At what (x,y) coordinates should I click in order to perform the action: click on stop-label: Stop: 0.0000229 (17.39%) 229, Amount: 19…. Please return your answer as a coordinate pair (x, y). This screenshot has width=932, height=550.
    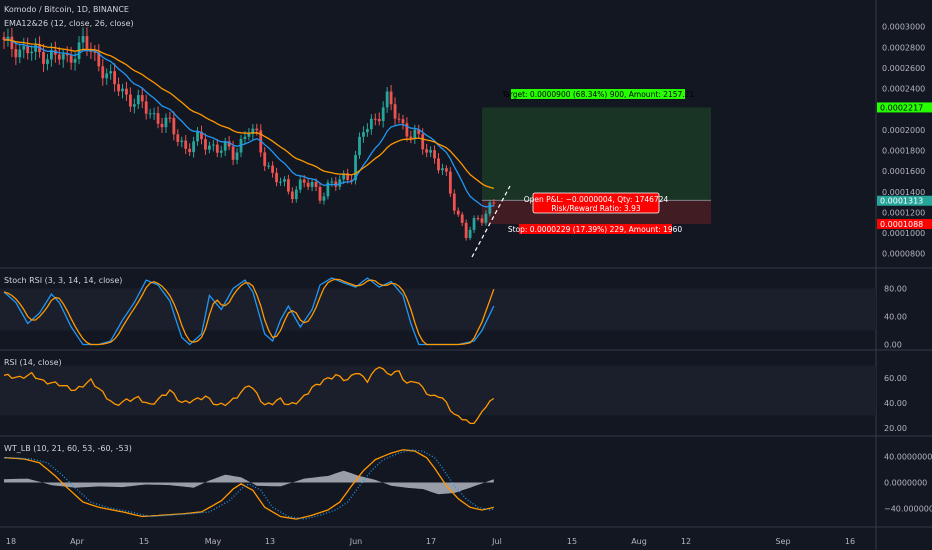
    Looking at the image, I should click on (595, 229).